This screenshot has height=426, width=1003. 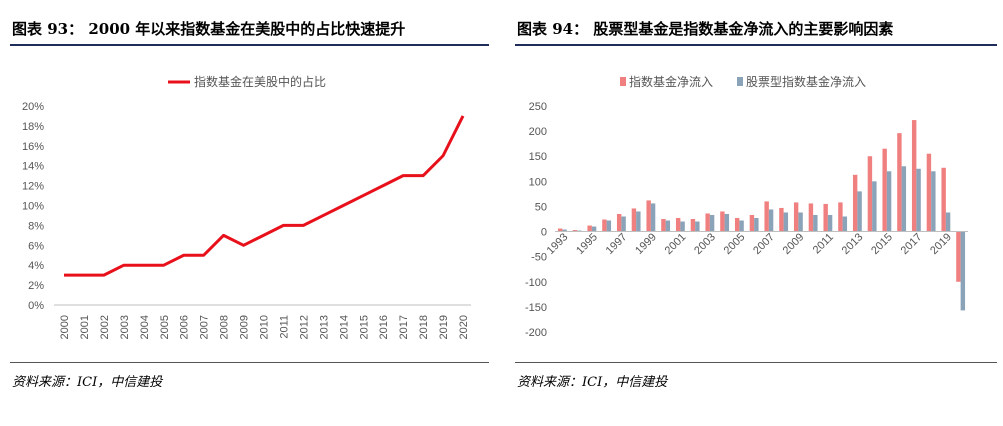 I want to click on line-x-tick-label: 2004, so click(x=145, y=327).